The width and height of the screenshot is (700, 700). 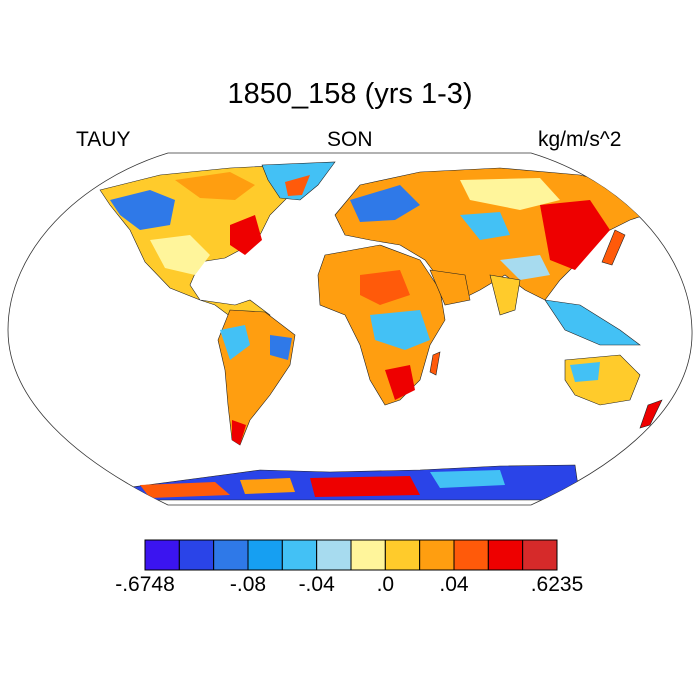 What do you see at coordinates (385, 287) in the screenshot?
I see `sahara-red` at bounding box center [385, 287].